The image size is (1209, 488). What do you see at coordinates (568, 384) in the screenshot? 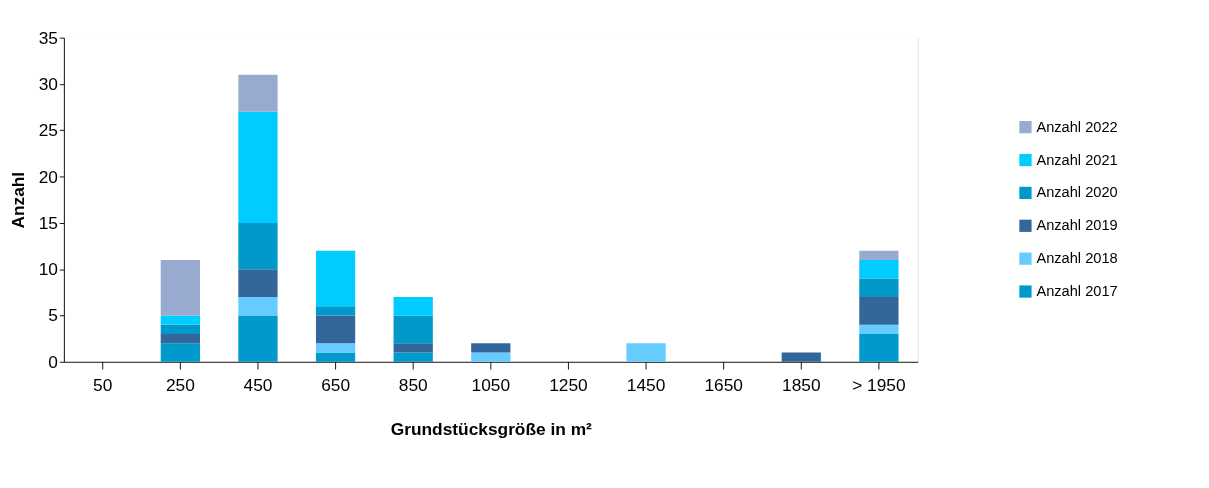
I see `x-tick-label: 1250` at bounding box center [568, 384].